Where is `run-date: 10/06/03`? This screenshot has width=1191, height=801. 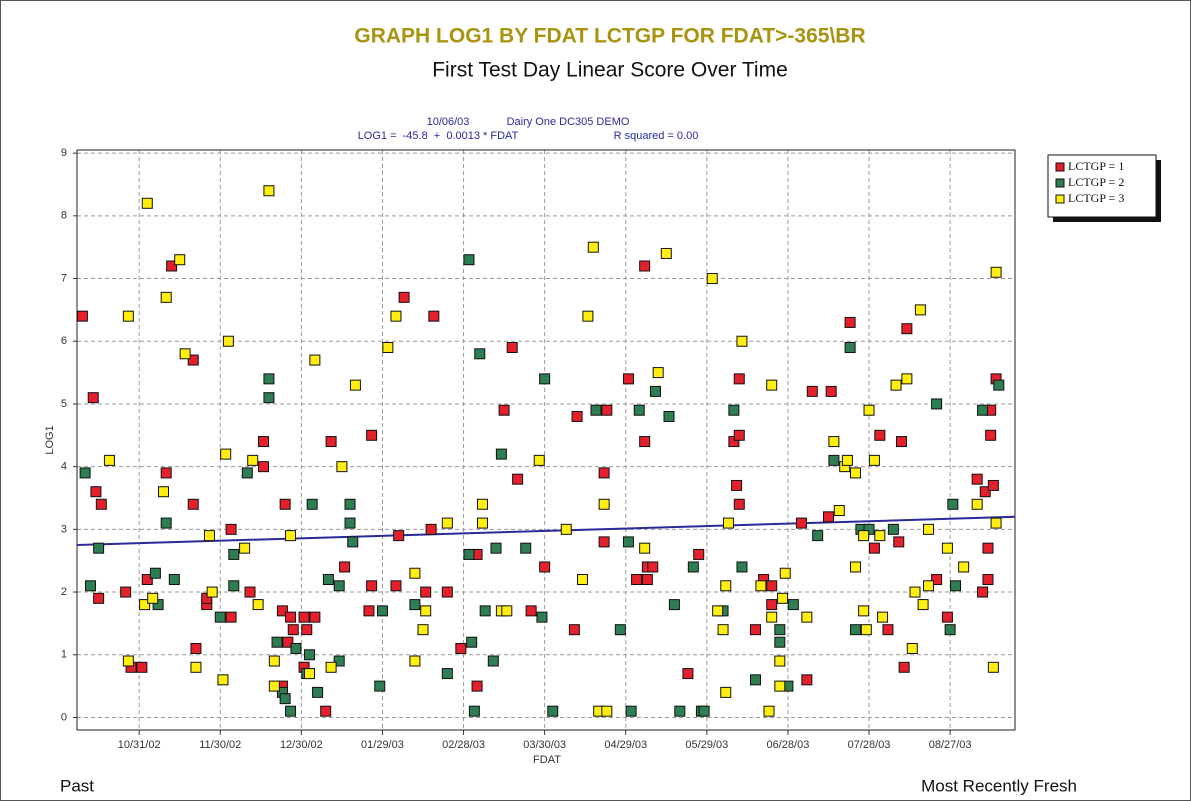 run-date: 10/06/03 is located at coordinates (448, 122).